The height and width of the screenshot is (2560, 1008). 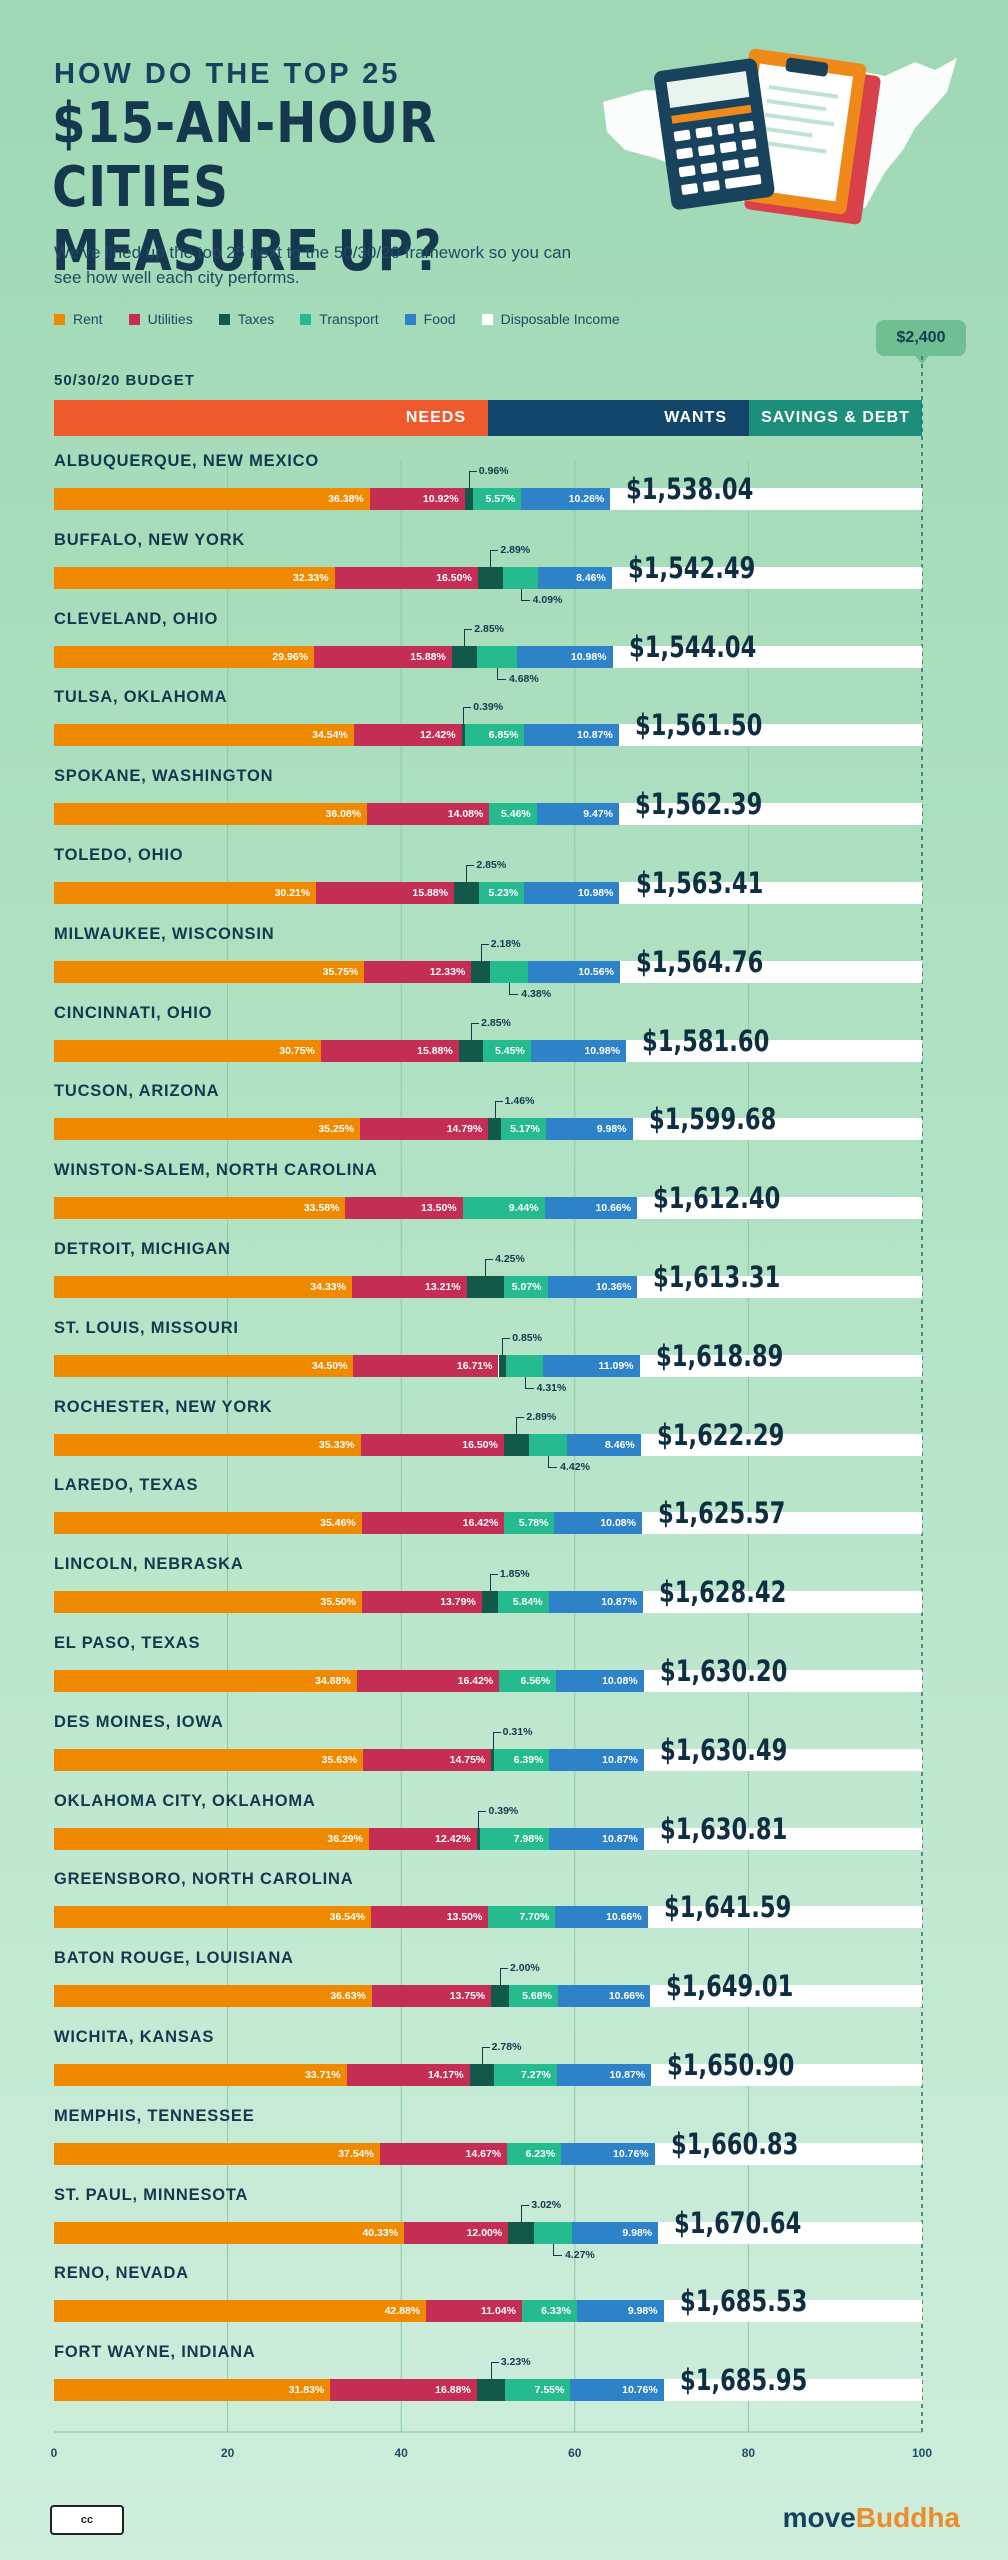 I want to click on tax-callout: 0.39%, so click(x=488, y=707).